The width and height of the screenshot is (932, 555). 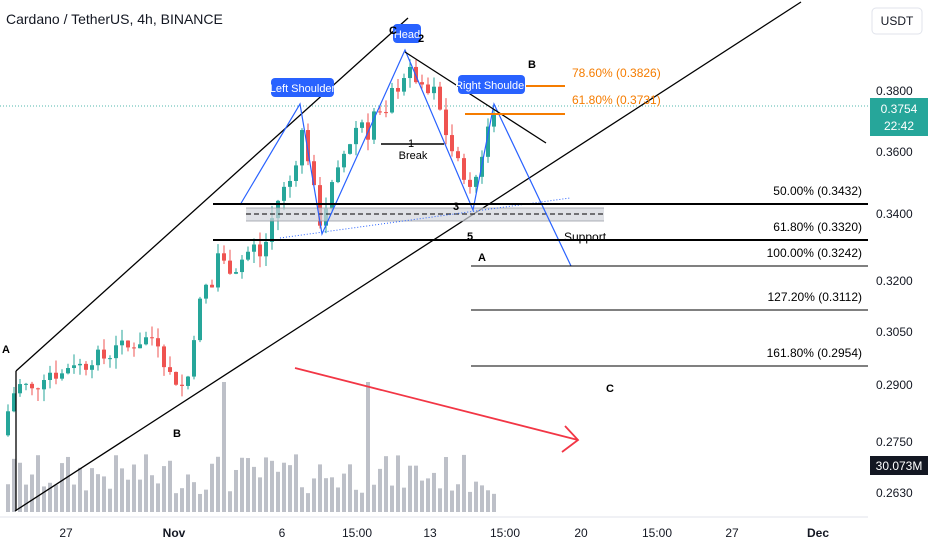 What do you see at coordinates (491, 84) in the screenshot?
I see `right-shoulder-label: Right Shoulder` at bounding box center [491, 84].